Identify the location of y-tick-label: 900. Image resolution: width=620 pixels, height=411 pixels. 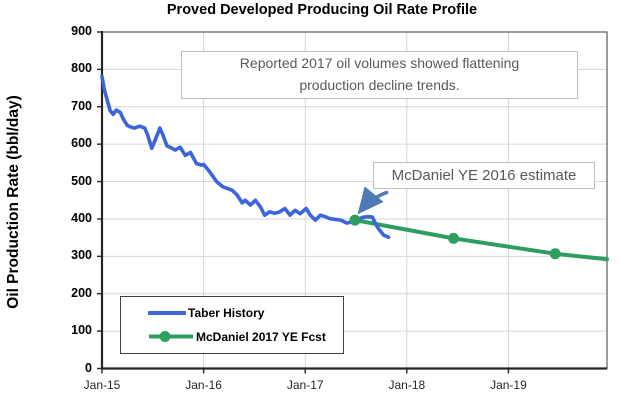
(81, 31).